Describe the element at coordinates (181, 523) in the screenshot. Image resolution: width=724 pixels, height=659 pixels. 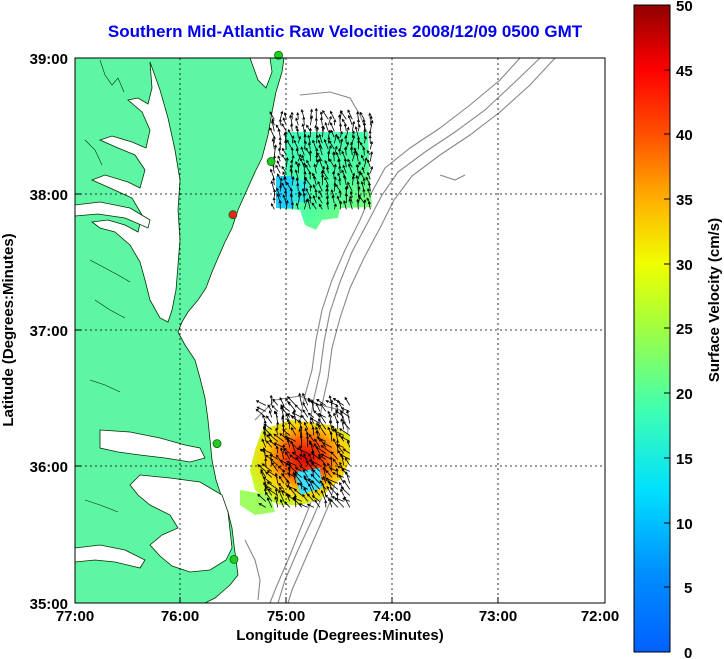
I see `pamlico-sound` at that location.